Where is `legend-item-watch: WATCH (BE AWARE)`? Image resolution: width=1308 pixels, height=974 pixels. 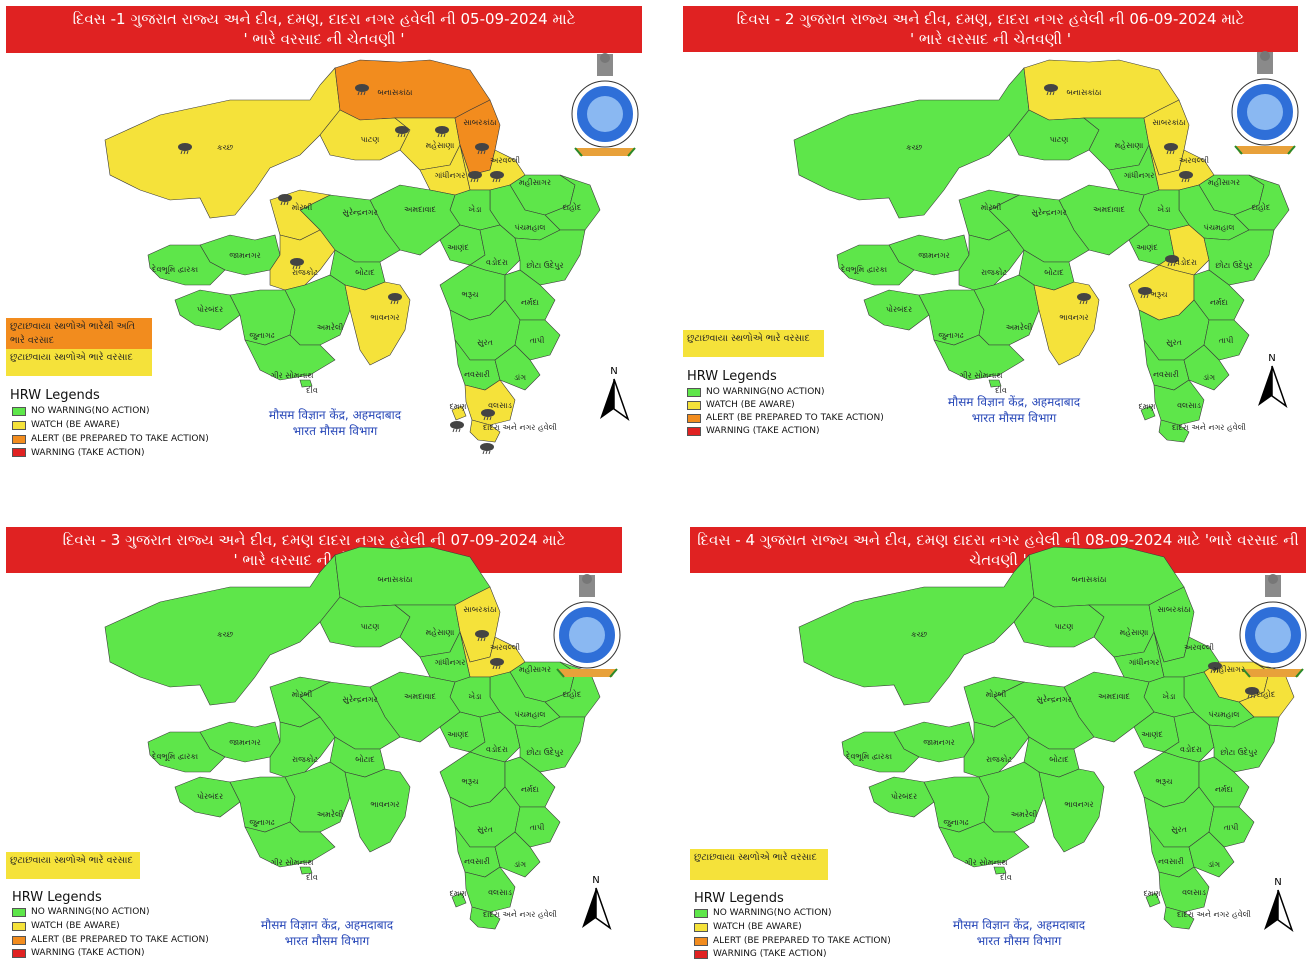 legend-item-watch: WATCH (BE AWARE) is located at coordinates (66, 926).